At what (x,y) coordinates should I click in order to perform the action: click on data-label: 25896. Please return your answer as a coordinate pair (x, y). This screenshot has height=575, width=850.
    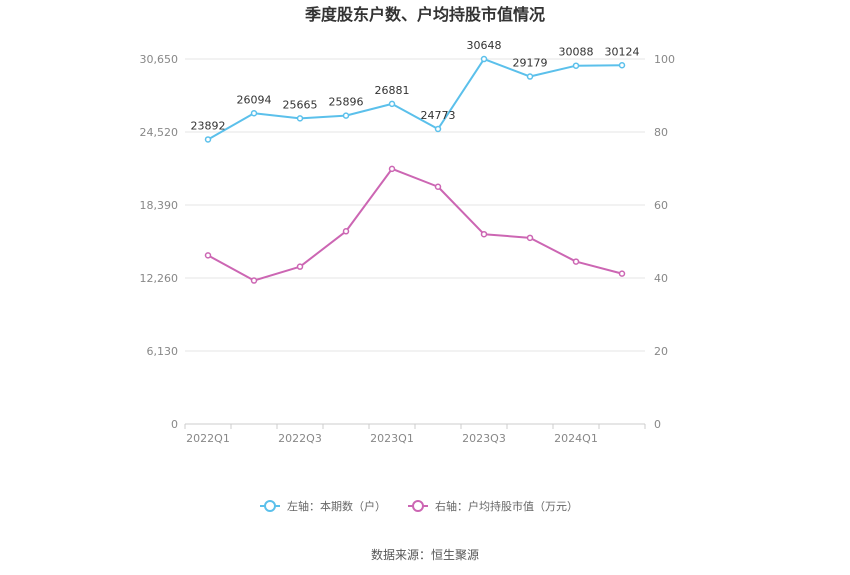
    Looking at the image, I should click on (346, 102).